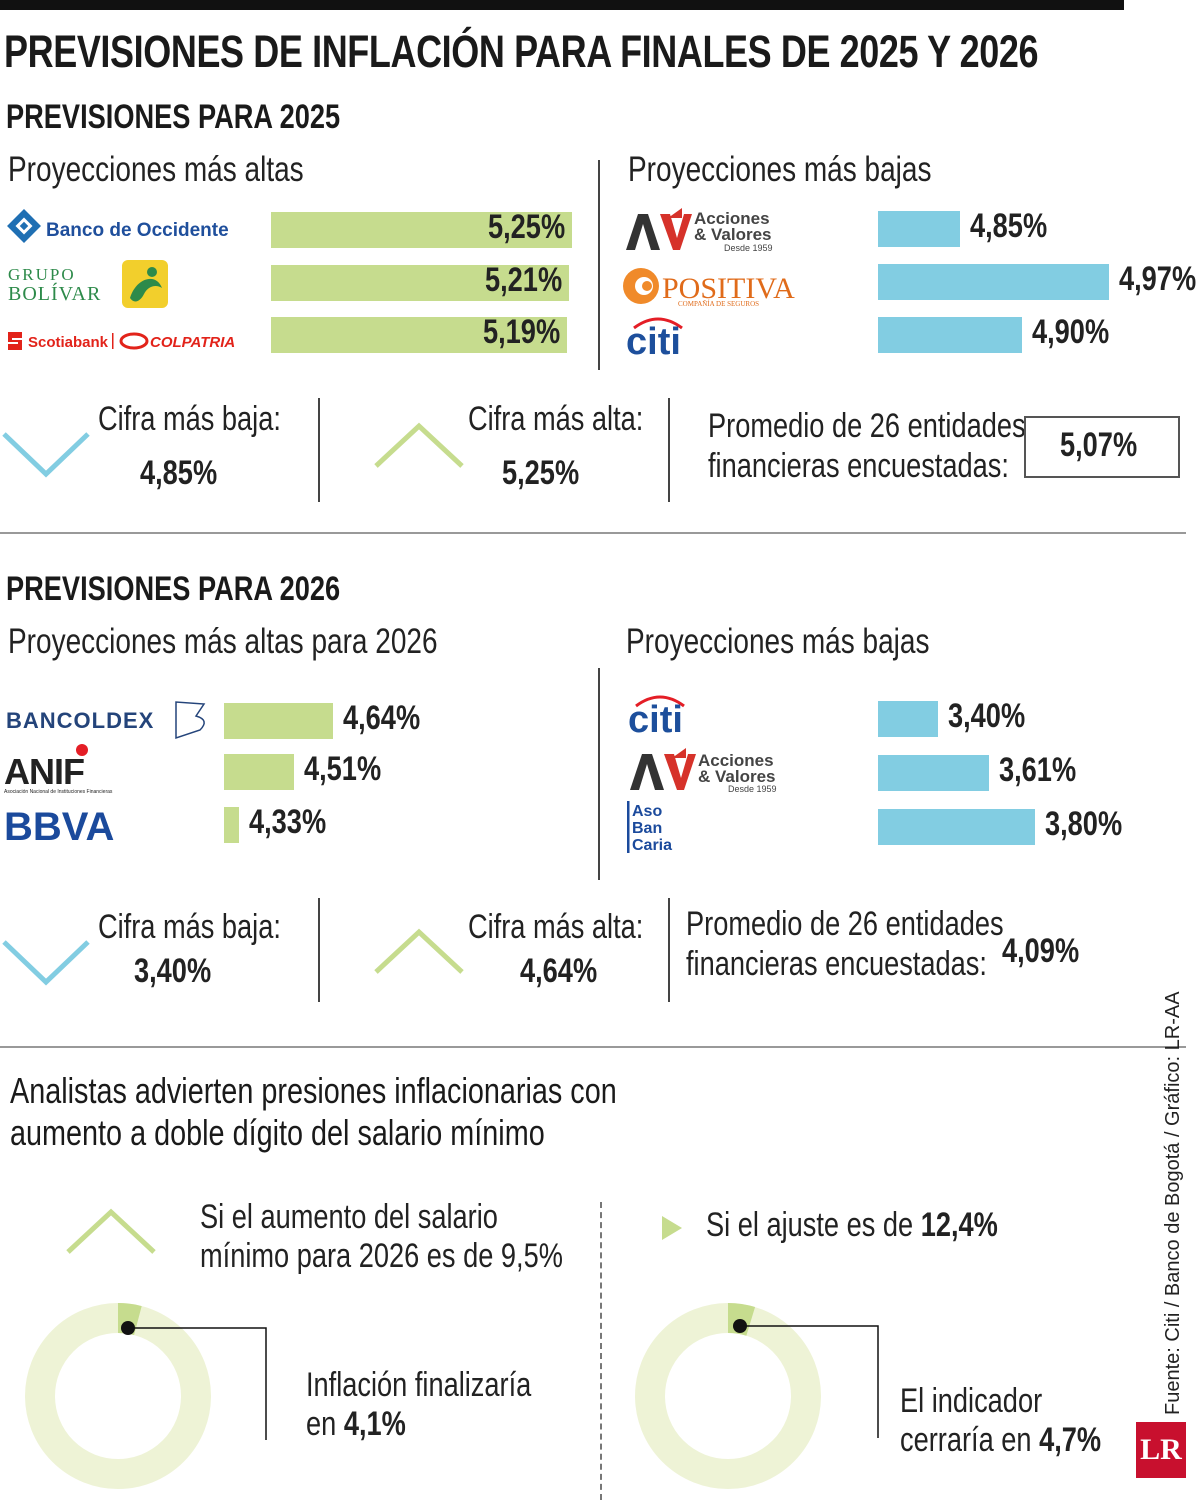 The height and width of the screenshot is (1501, 1200). I want to click on section-2025-heading: PREVISIONES PARA 2025, so click(173, 117).